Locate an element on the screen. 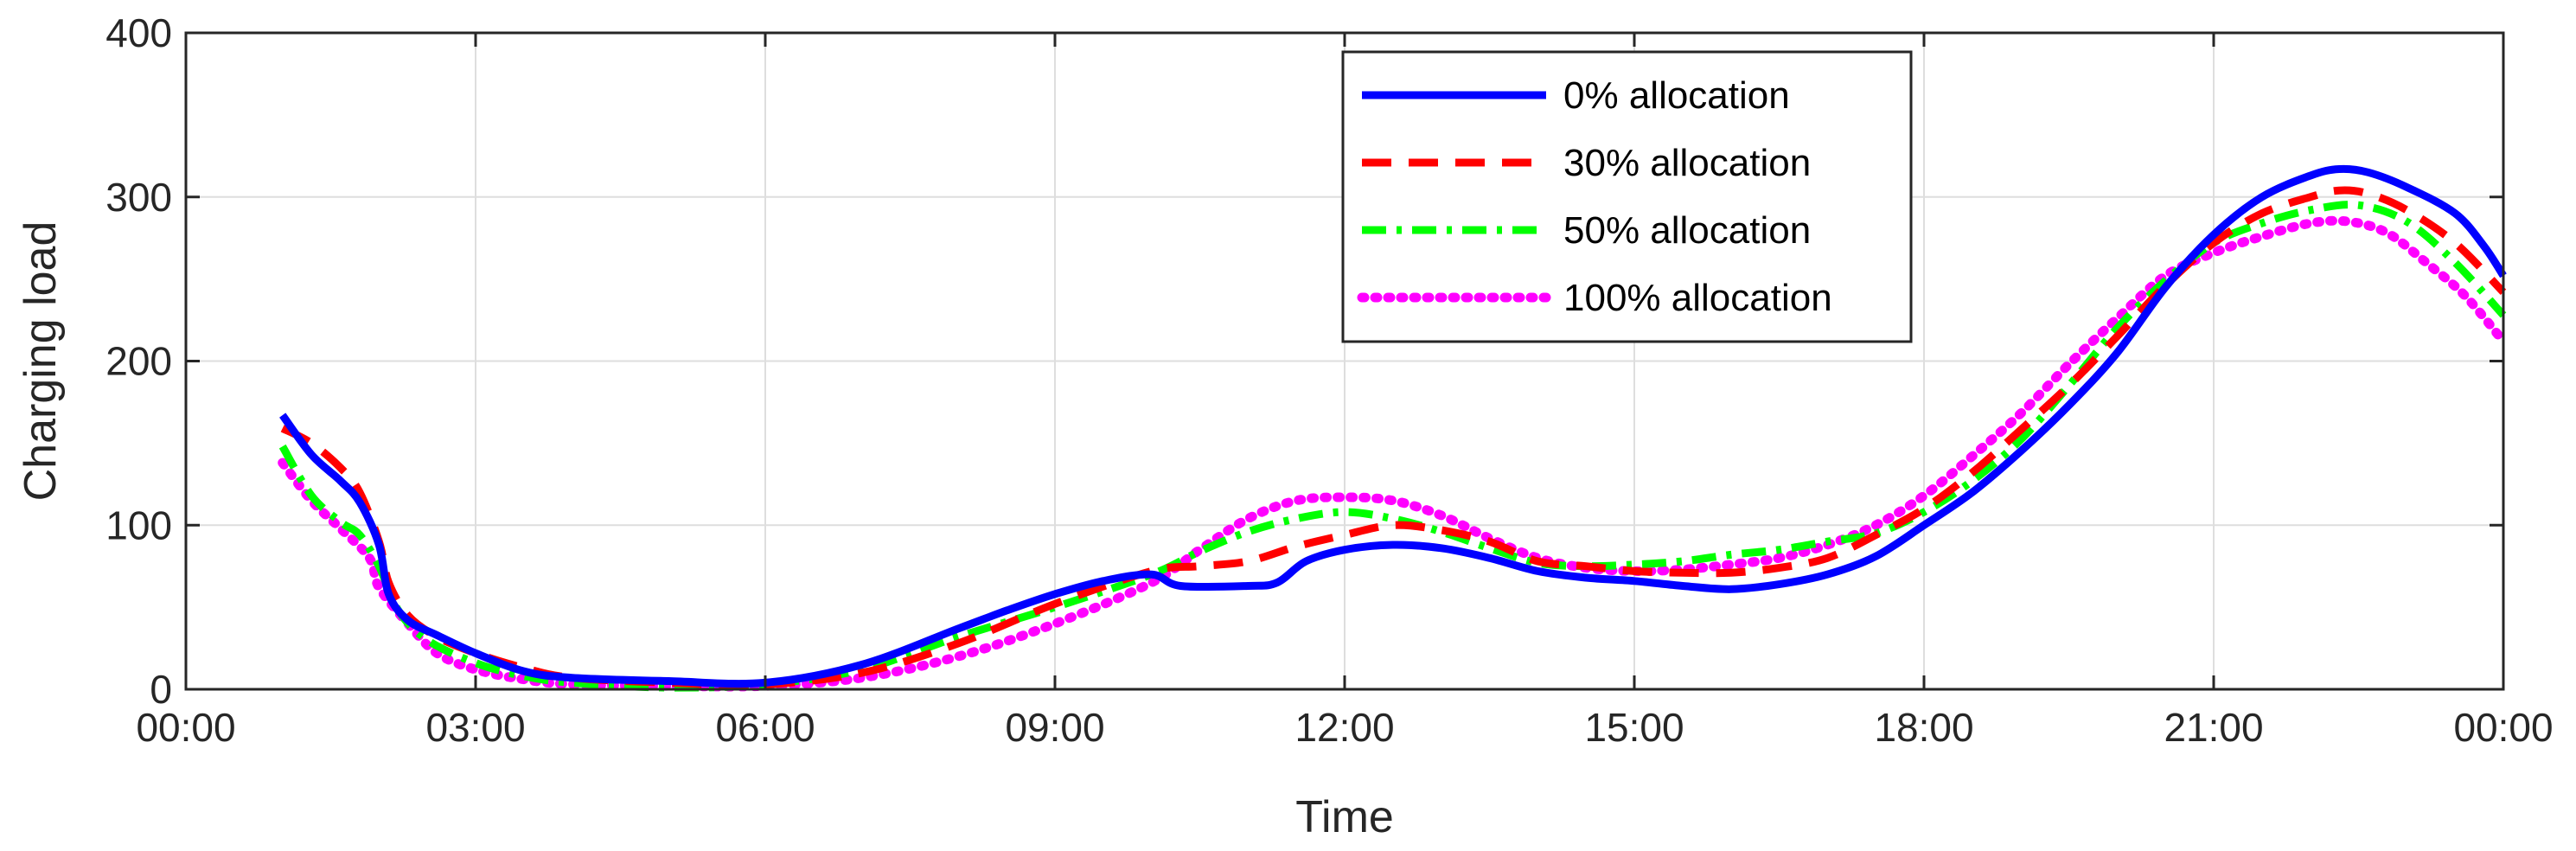  x-tick-label: 12:00 is located at coordinates (1344, 727).